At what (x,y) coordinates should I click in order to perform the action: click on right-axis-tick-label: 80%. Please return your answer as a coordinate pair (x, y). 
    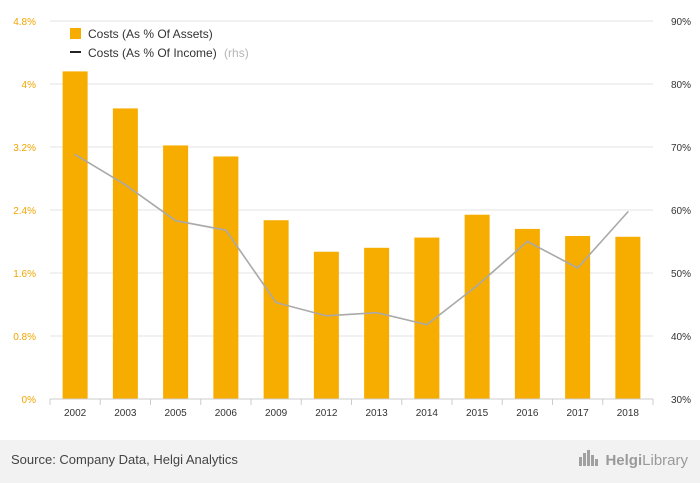
    Looking at the image, I should click on (681, 85).